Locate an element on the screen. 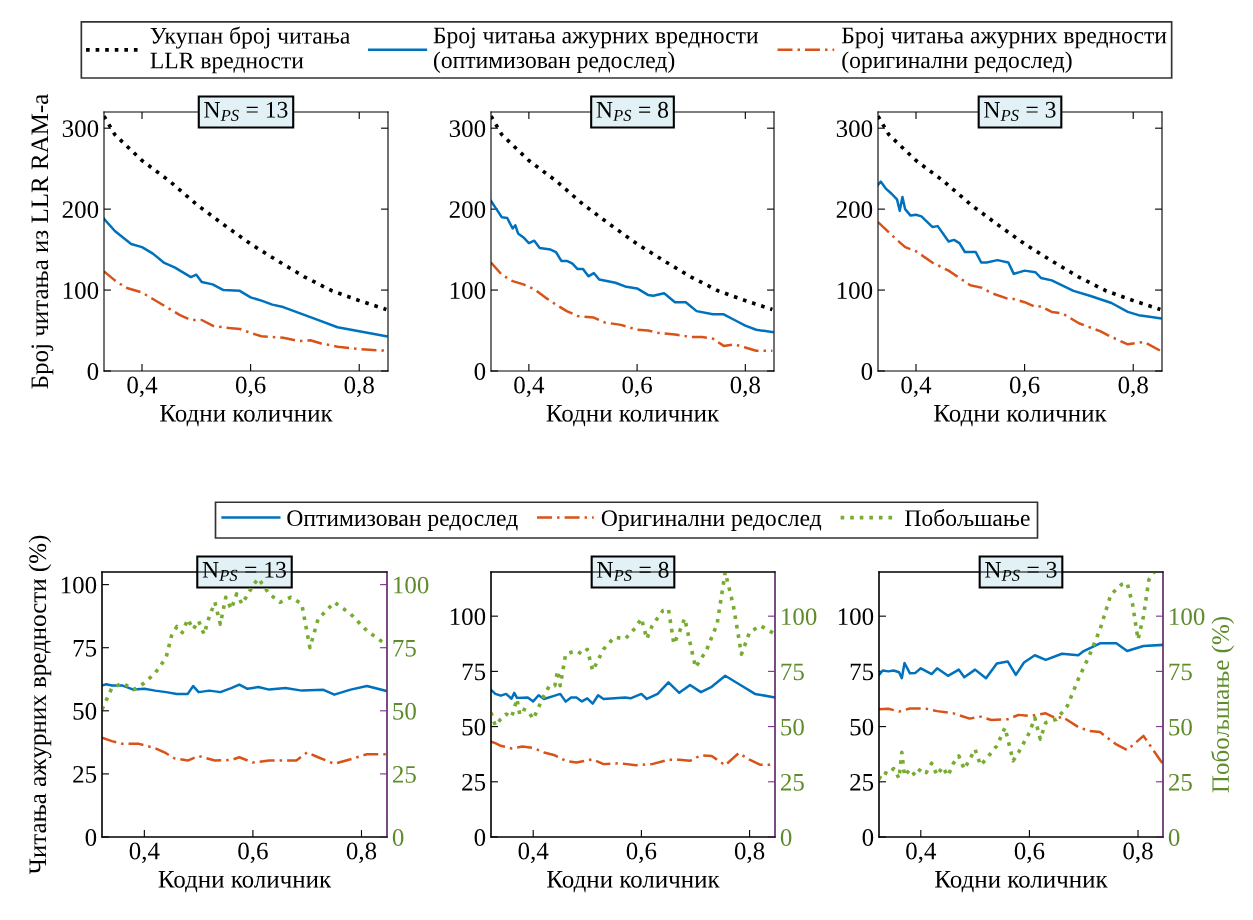  y-axis-title: Читања ажурних вредности (%) is located at coordinates (40, 705).